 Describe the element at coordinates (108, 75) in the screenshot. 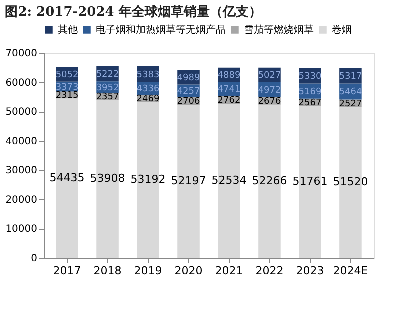

I see `data-label: 5222` at that location.